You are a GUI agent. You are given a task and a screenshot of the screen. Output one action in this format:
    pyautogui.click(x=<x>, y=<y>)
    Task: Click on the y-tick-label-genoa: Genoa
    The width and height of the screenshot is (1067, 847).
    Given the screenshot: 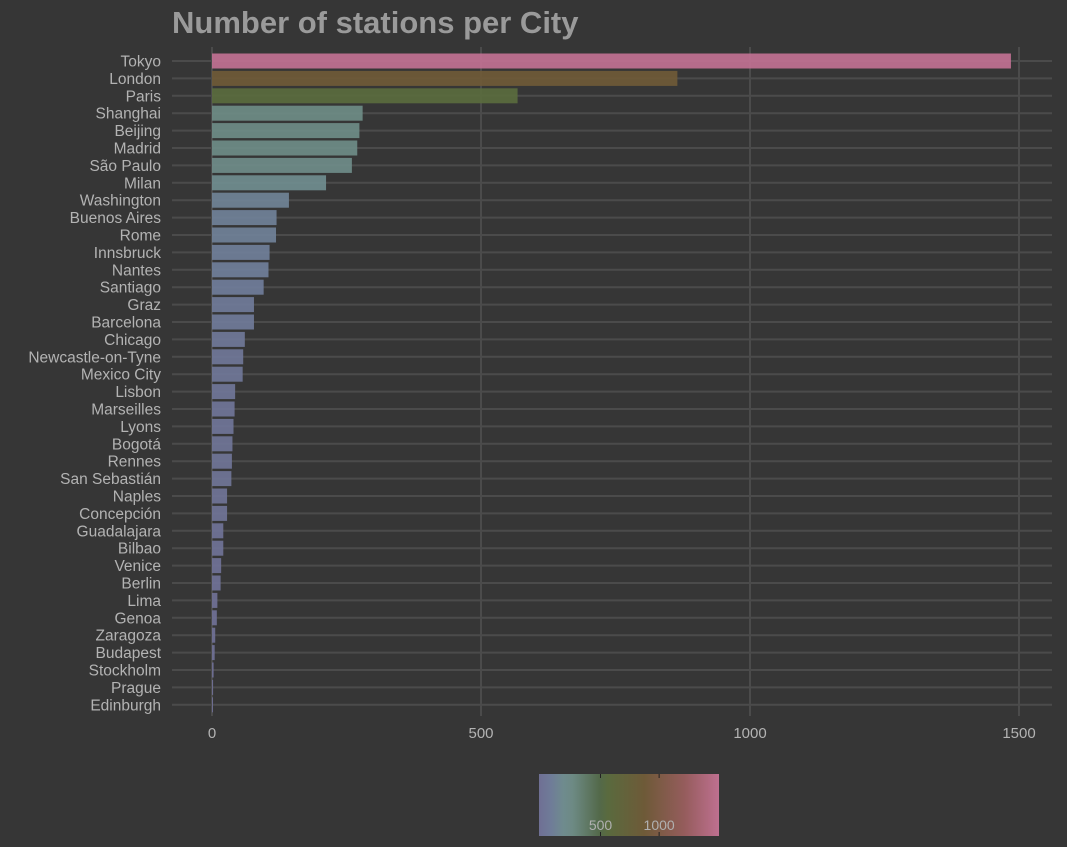 What is the action you would take?
    pyautogui.click(x=137, y=618)
    